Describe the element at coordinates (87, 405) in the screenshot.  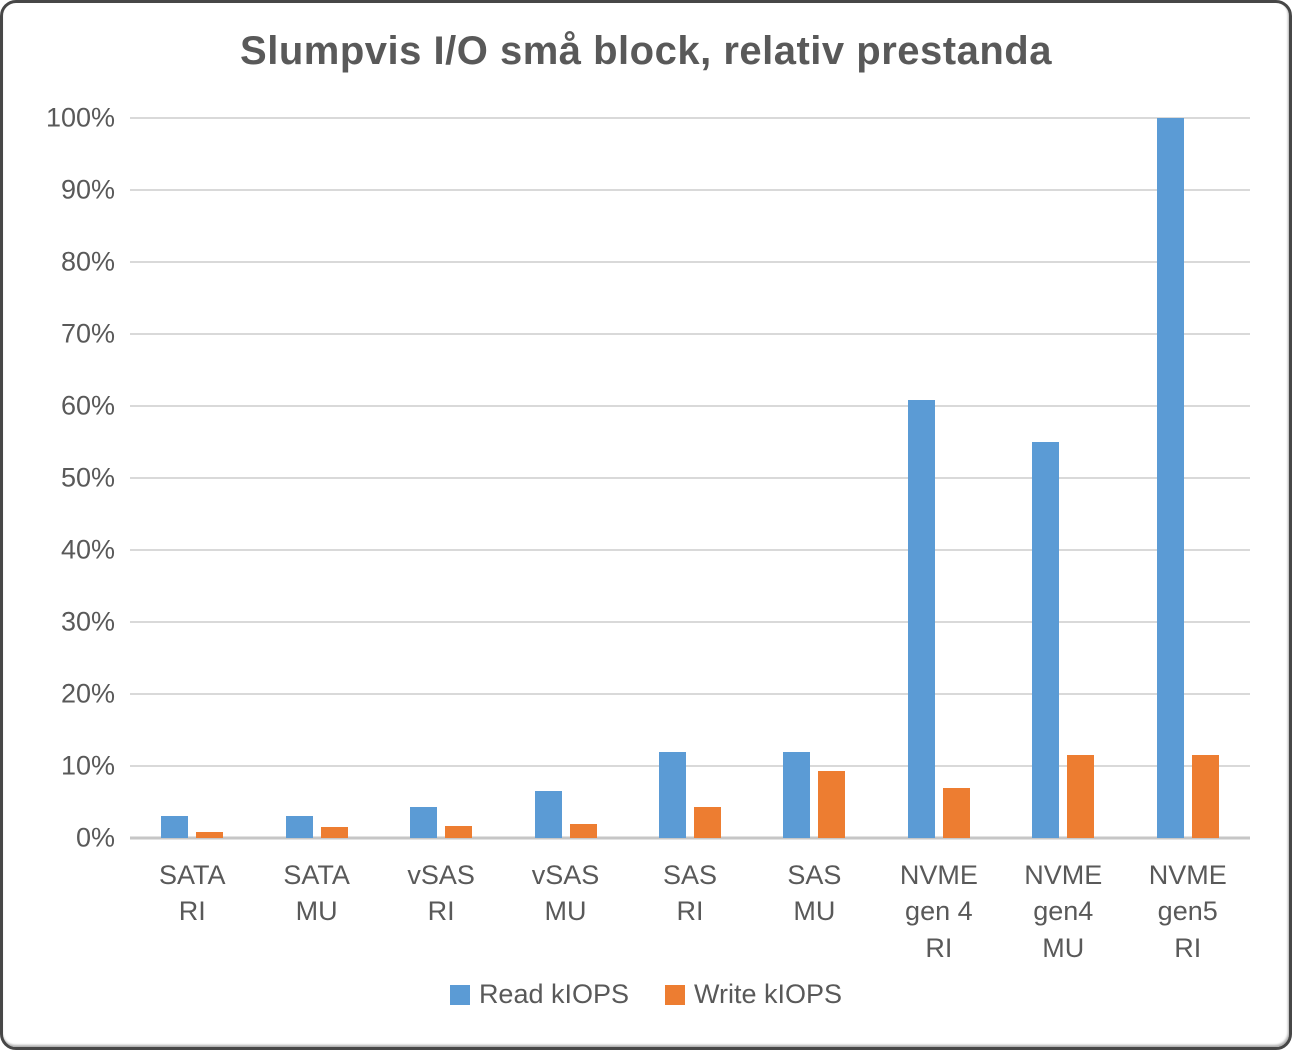
I see `y-tick-label-60: 60%` at that location.